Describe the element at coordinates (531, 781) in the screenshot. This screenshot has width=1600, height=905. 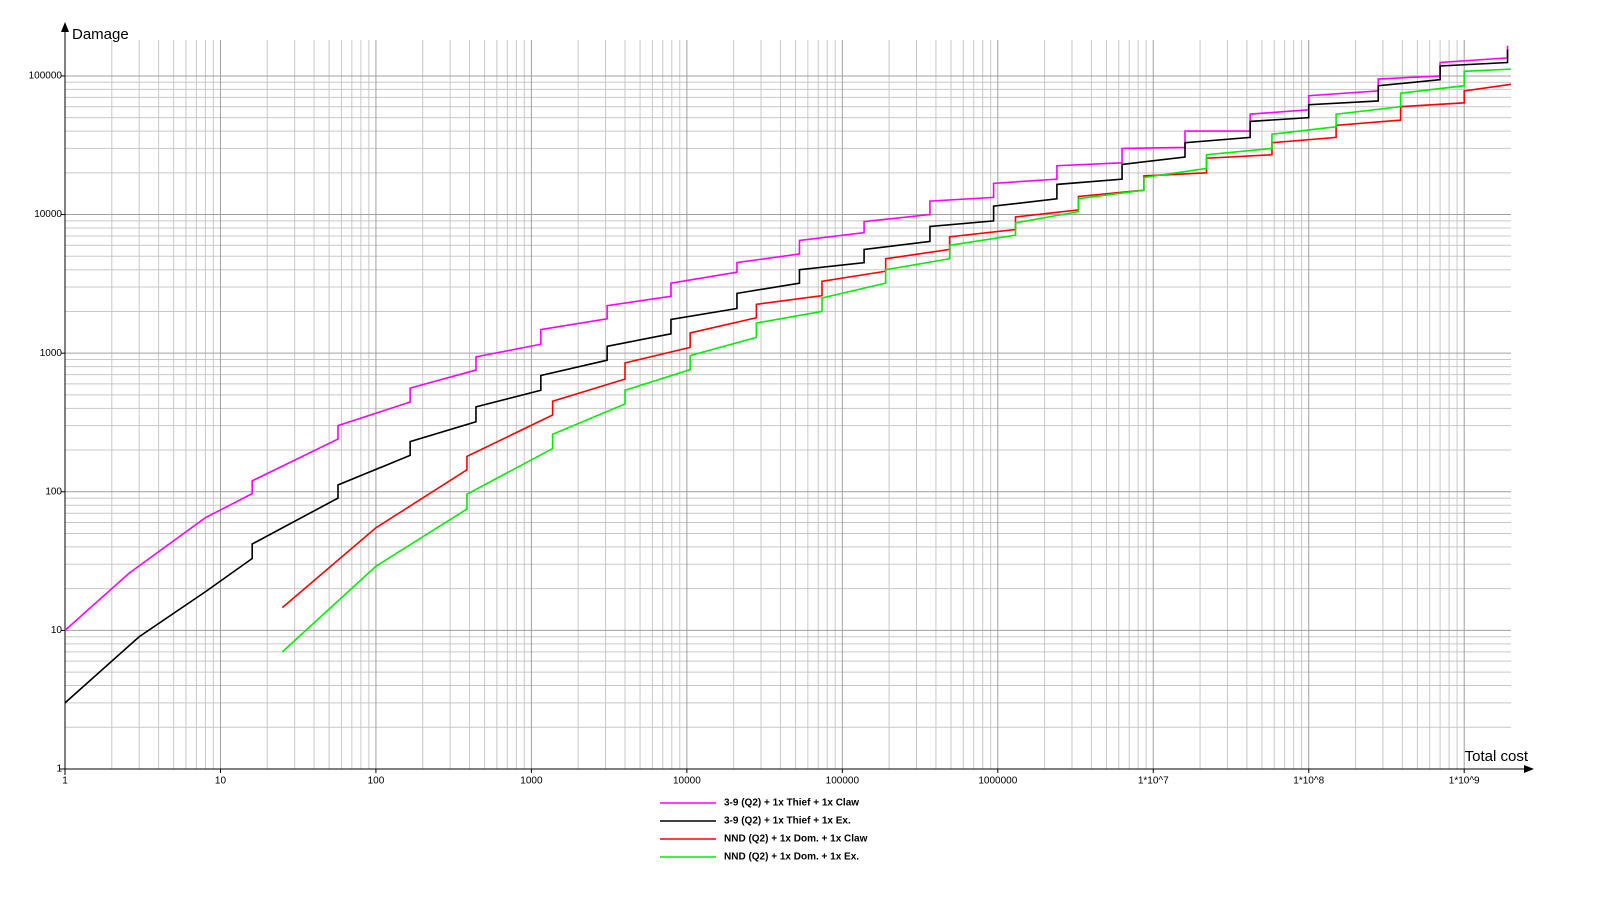
I see `x-tick-label: 1000` at that location.